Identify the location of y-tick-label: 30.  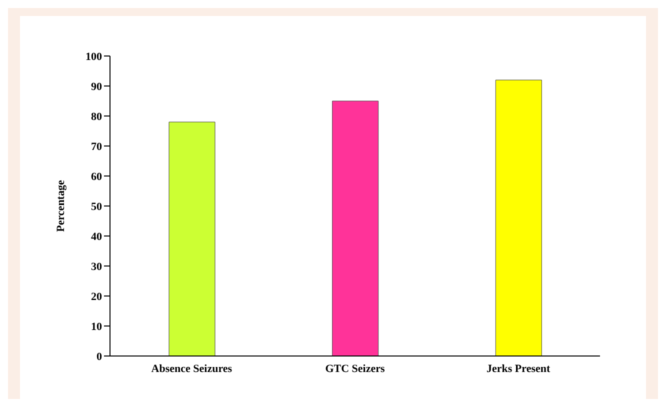
(96, 266).